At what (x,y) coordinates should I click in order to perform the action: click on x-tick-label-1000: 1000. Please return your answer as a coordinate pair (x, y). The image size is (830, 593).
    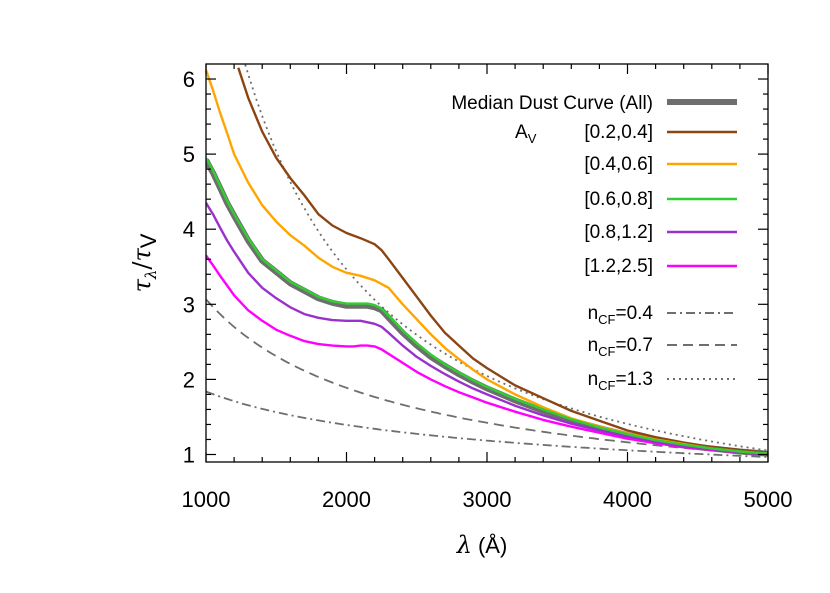
    Looking at the image, I should click on (206, 499).